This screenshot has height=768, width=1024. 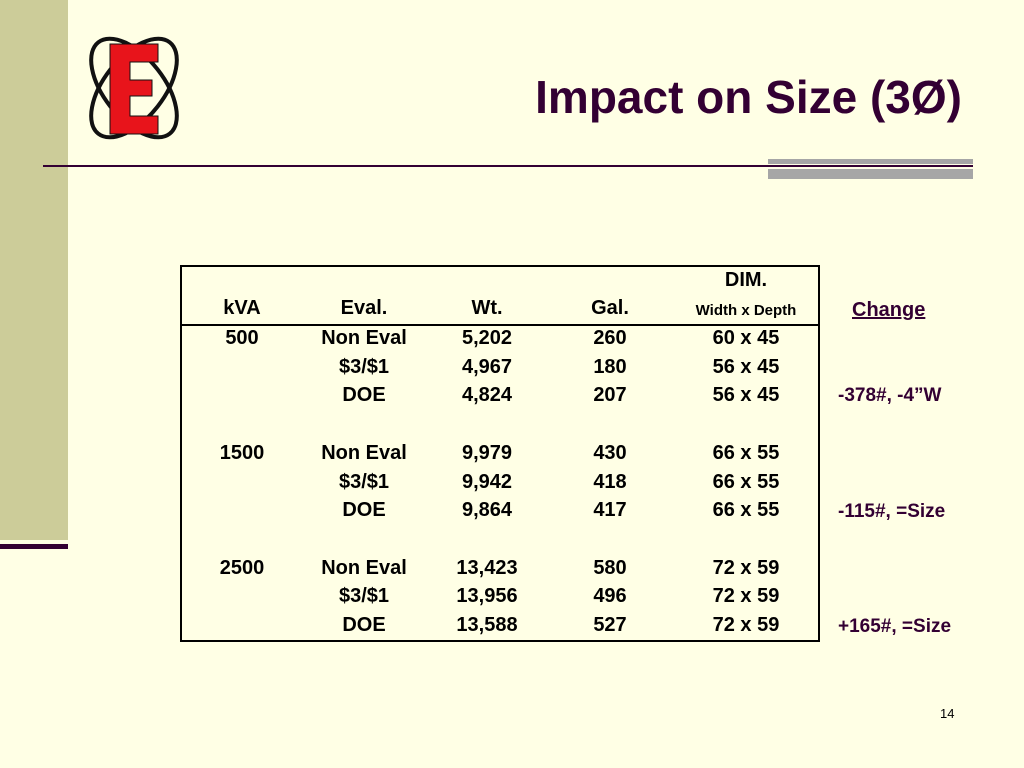 I want to click on cell-kva: 2500, so click(x=242, y=567).